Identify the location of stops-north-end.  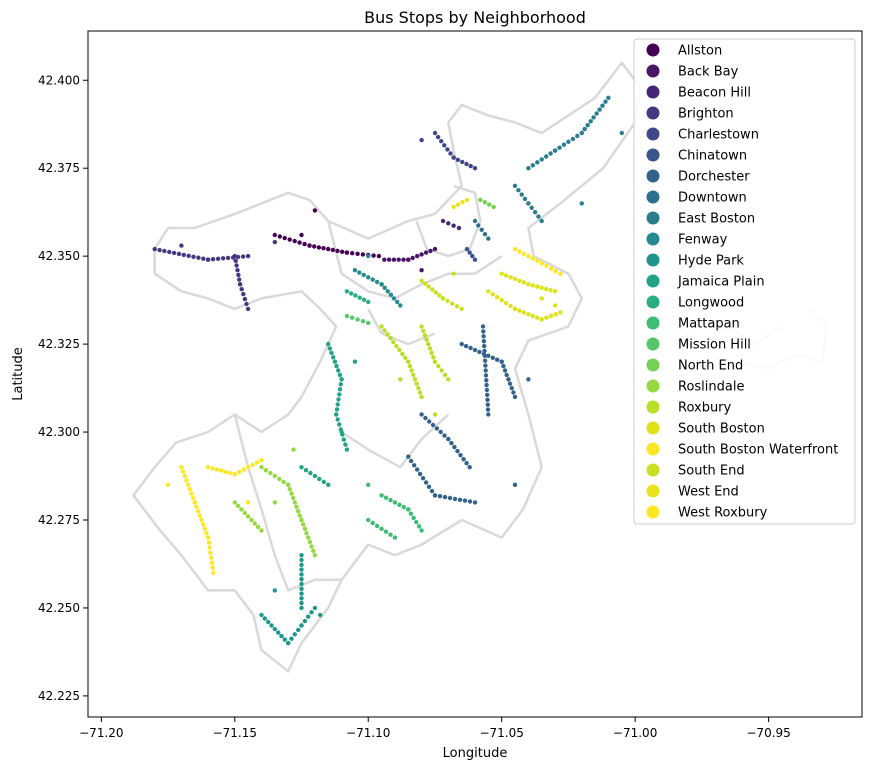
(487, 203).